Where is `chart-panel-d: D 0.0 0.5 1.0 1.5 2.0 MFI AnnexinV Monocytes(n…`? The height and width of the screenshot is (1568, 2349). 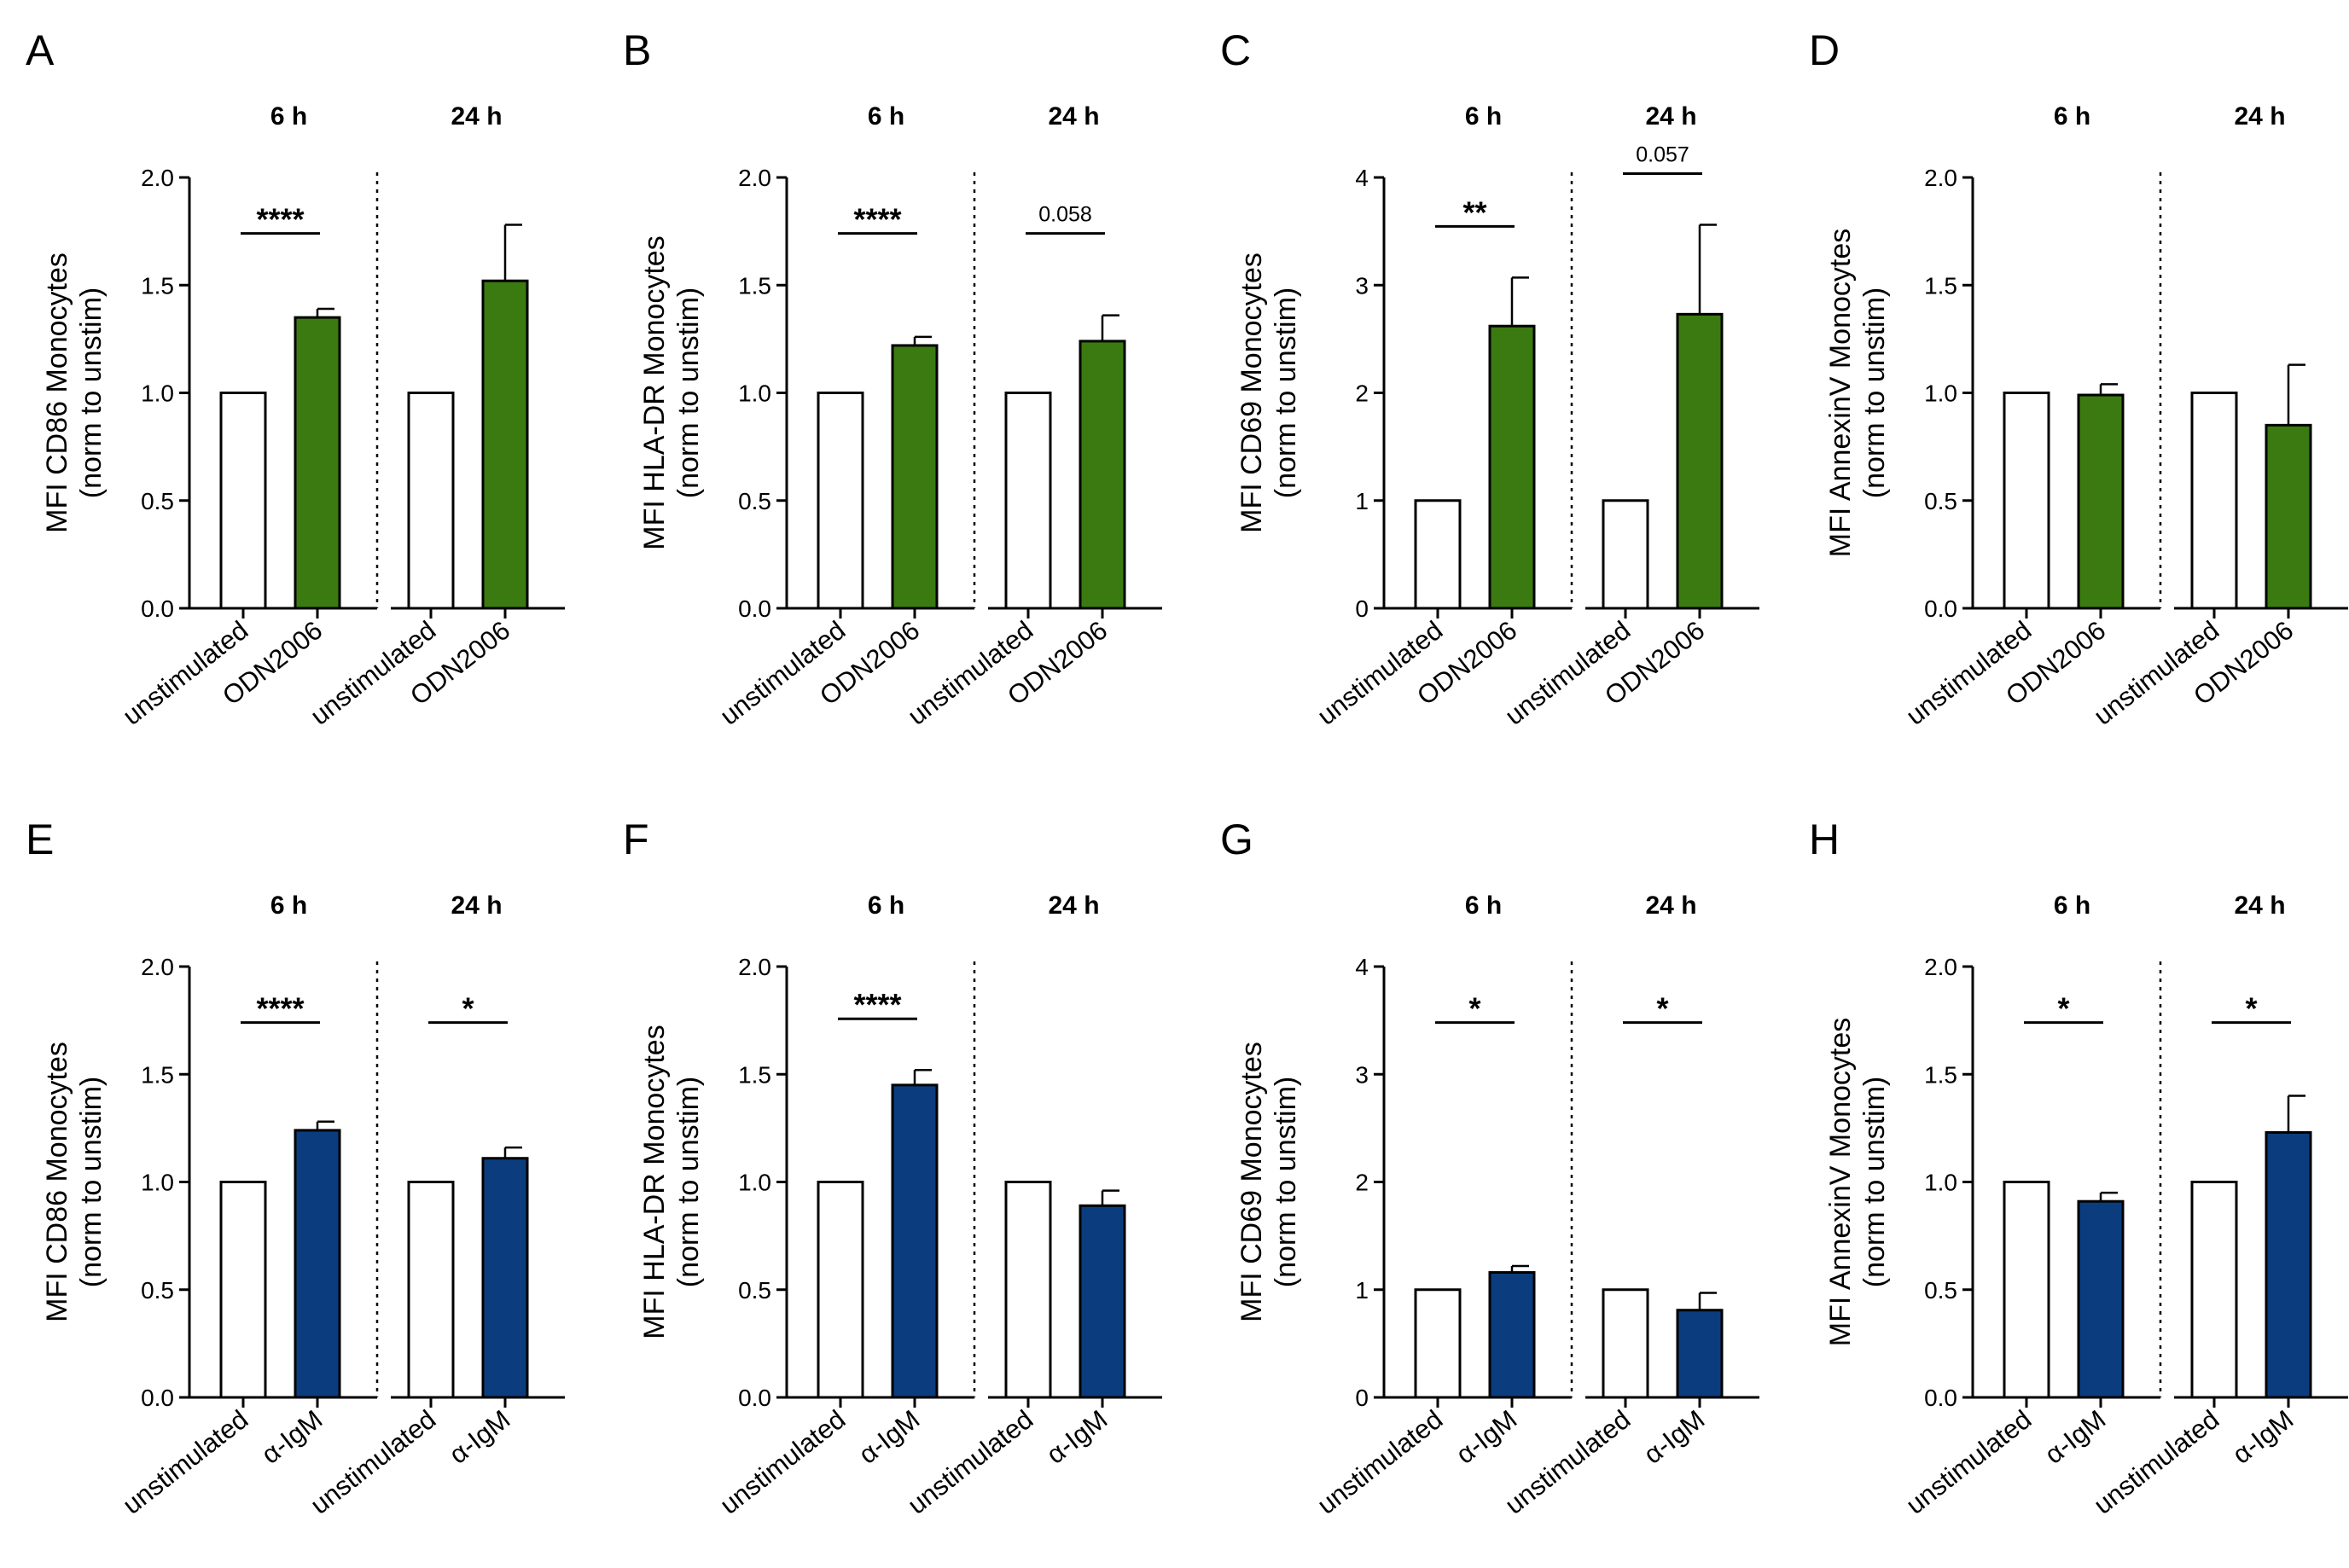
chart-panel-d: D 0.0 0.5 1.0 1.5 2.0 MFI AnnexinV Monocytes(n… is located at coordinates (2078, 378).